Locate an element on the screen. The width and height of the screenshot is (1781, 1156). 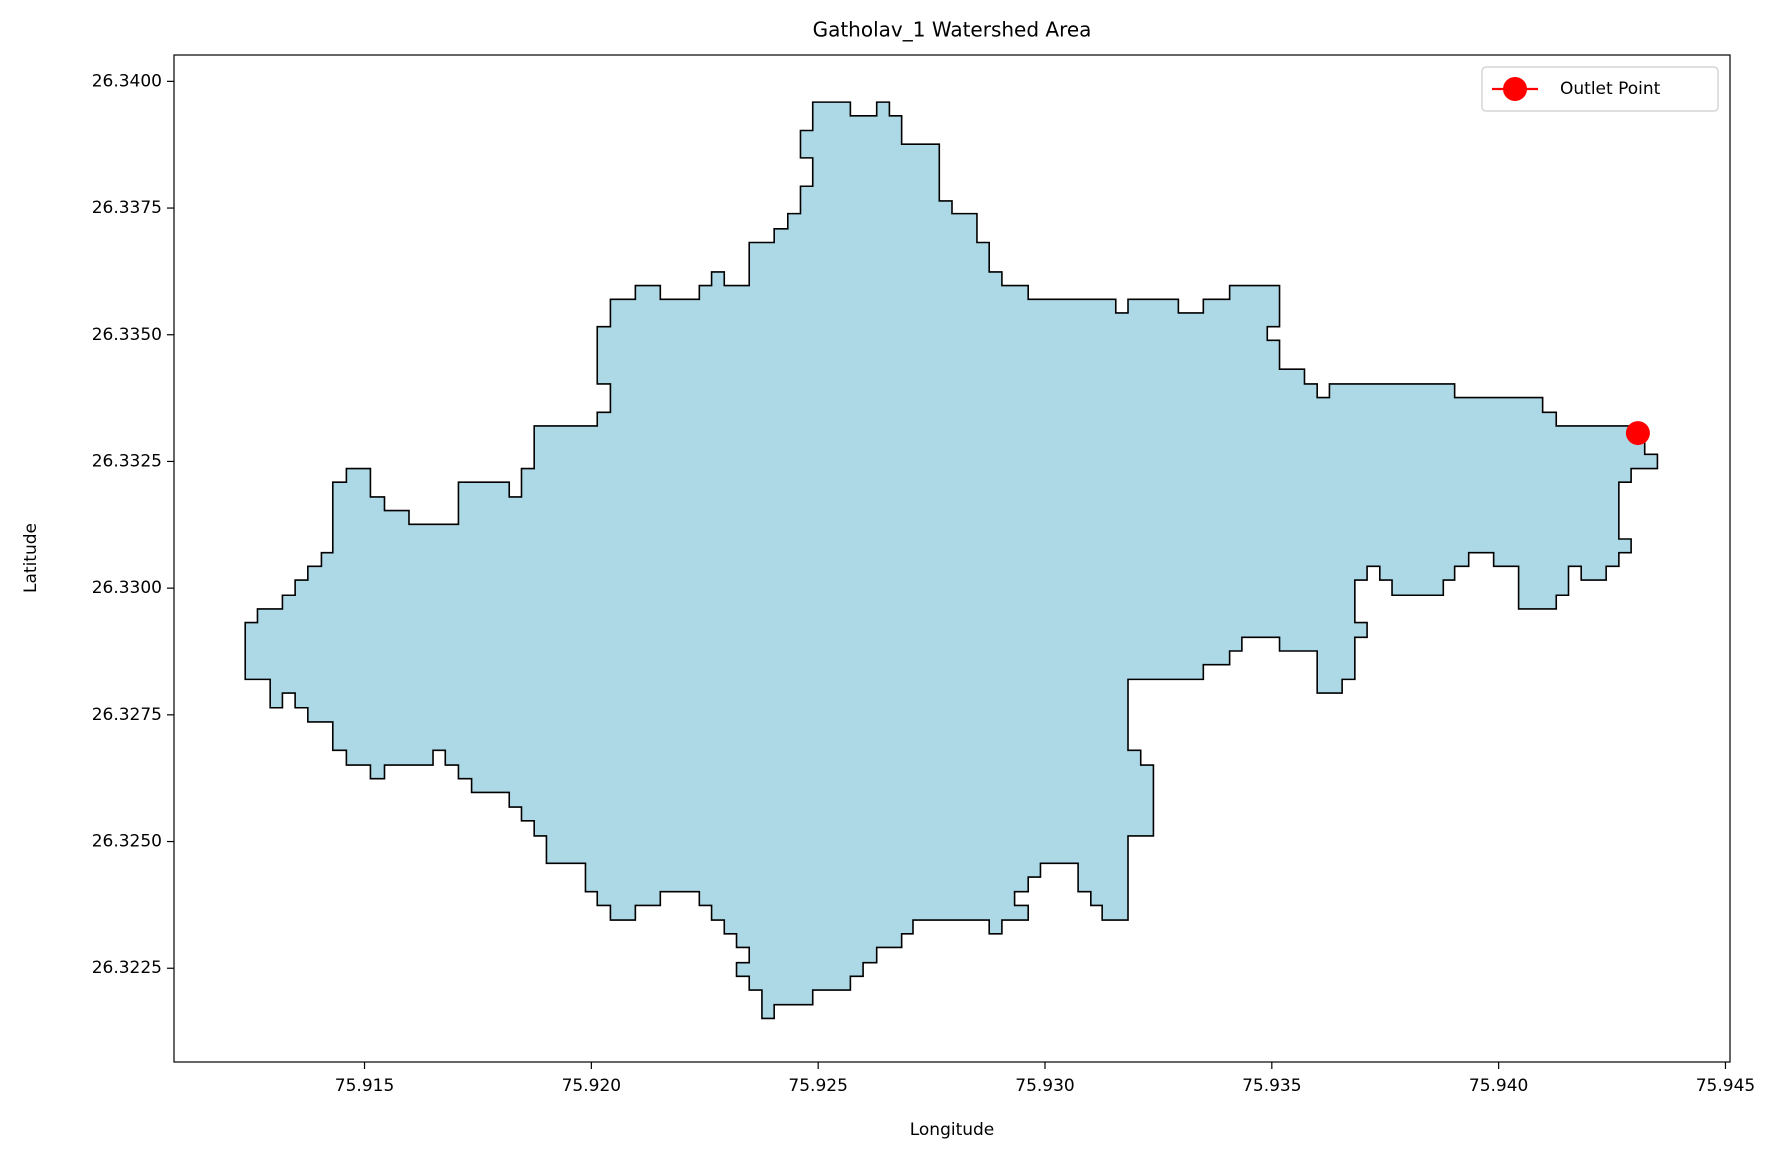
y-axis-label: Latitude is located at coordinates (31, 558).